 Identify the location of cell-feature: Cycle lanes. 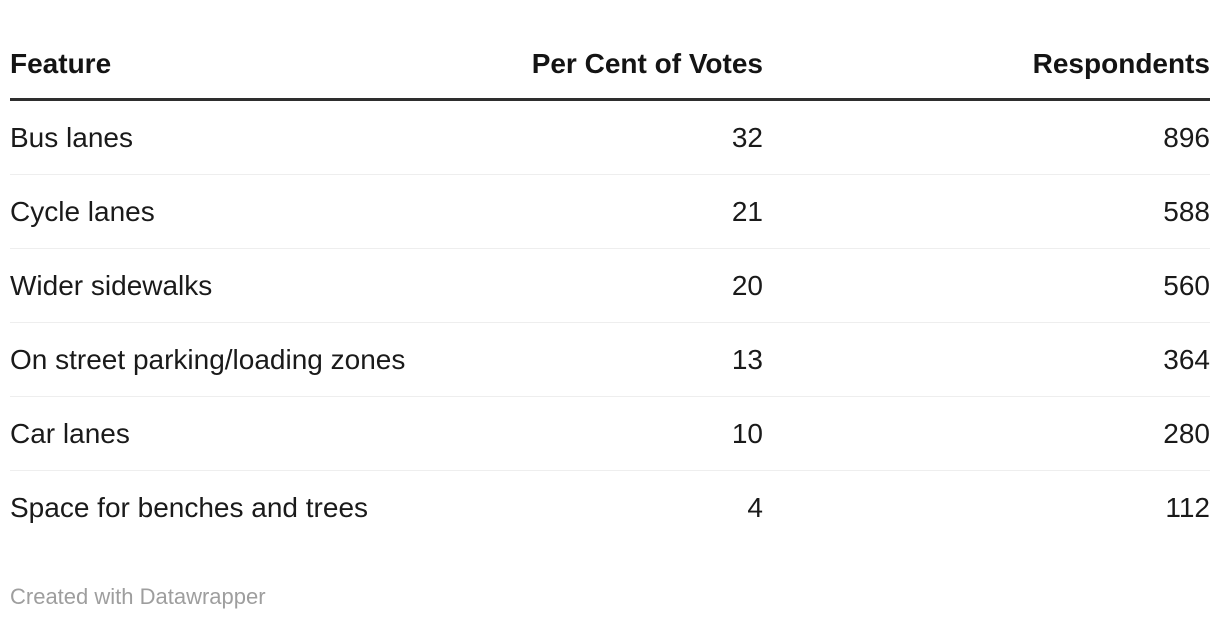
(250, 211).